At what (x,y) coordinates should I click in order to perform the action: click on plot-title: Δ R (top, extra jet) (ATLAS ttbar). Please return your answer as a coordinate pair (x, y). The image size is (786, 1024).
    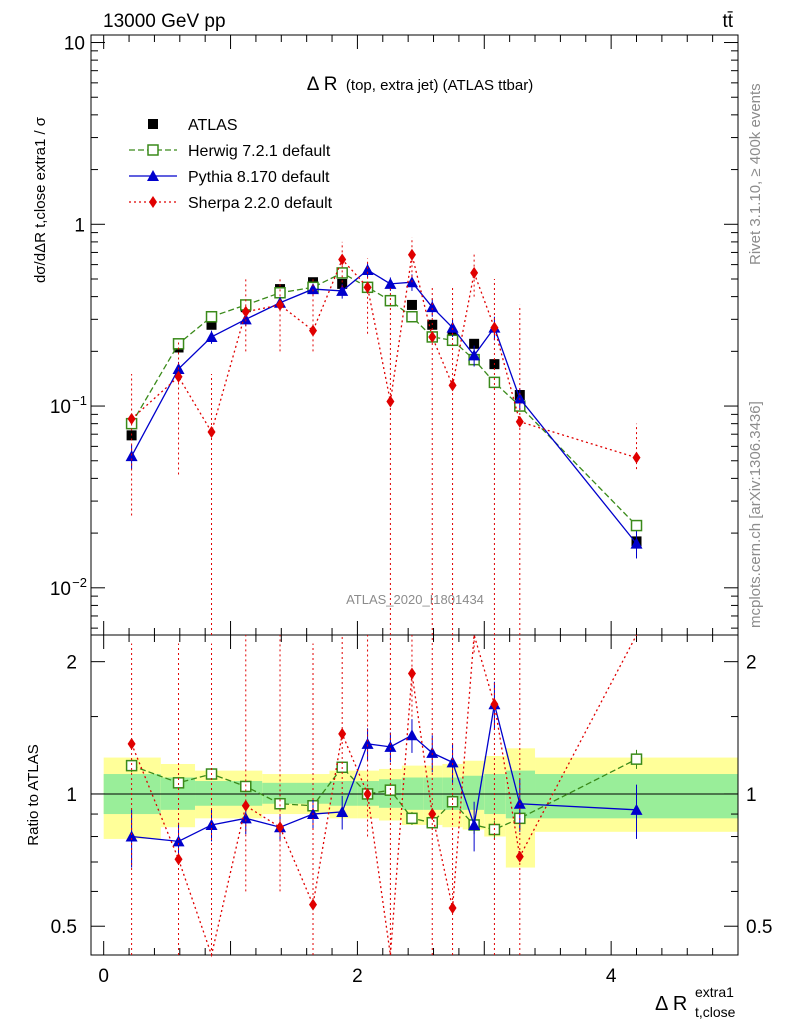
    Looking at the image, I should click on (420, 84).